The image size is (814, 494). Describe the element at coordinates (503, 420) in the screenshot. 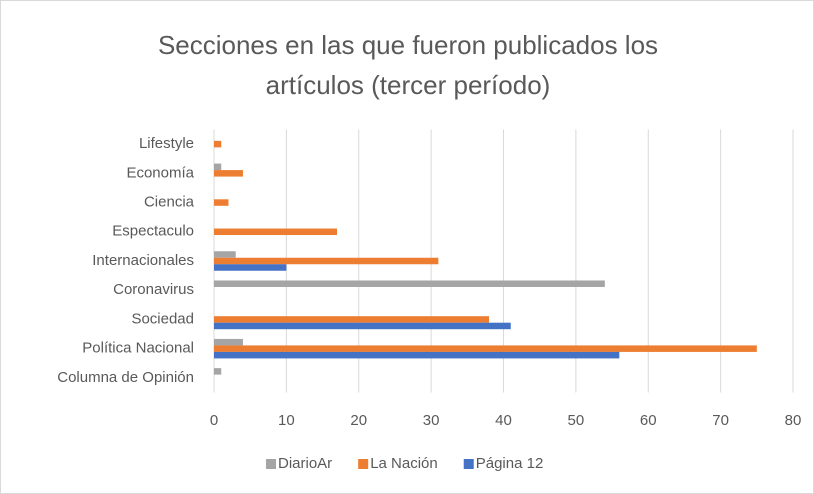

I see `x-tick-label: 40` at that location.